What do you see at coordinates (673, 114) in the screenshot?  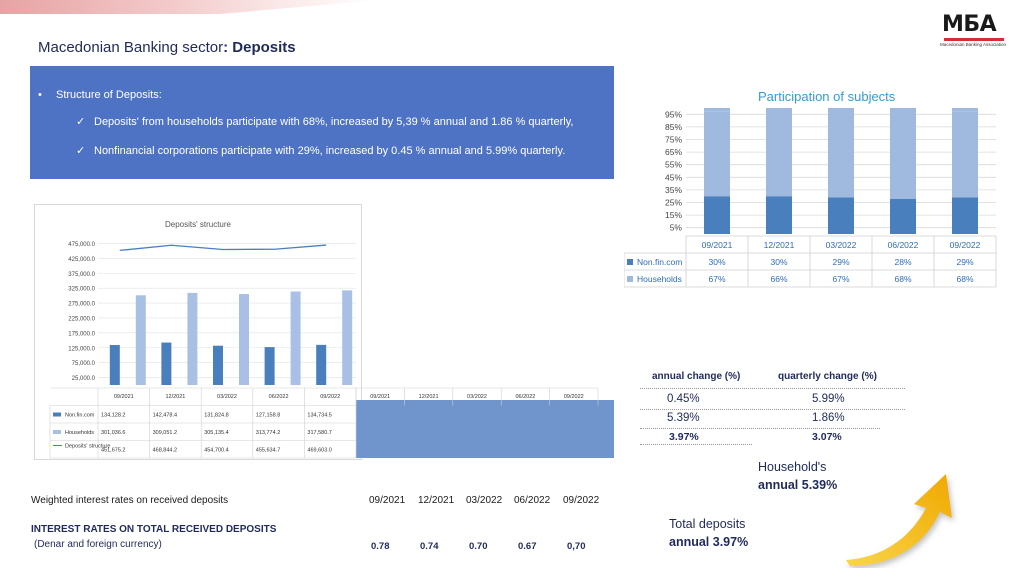 I see `y-tick-label: 95%` at bounding box center [673, 114].